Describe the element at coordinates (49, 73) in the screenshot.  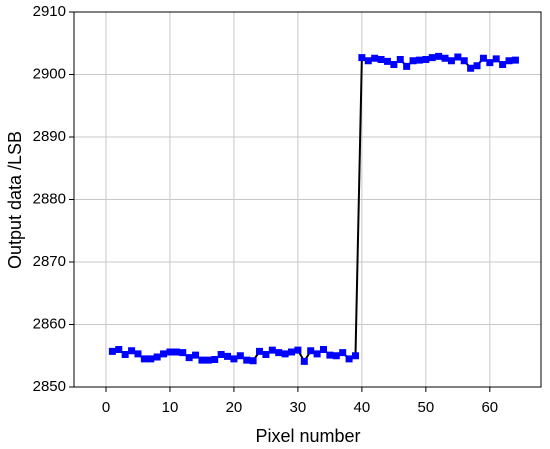
I see `y-tick-label: 2900` at that location.